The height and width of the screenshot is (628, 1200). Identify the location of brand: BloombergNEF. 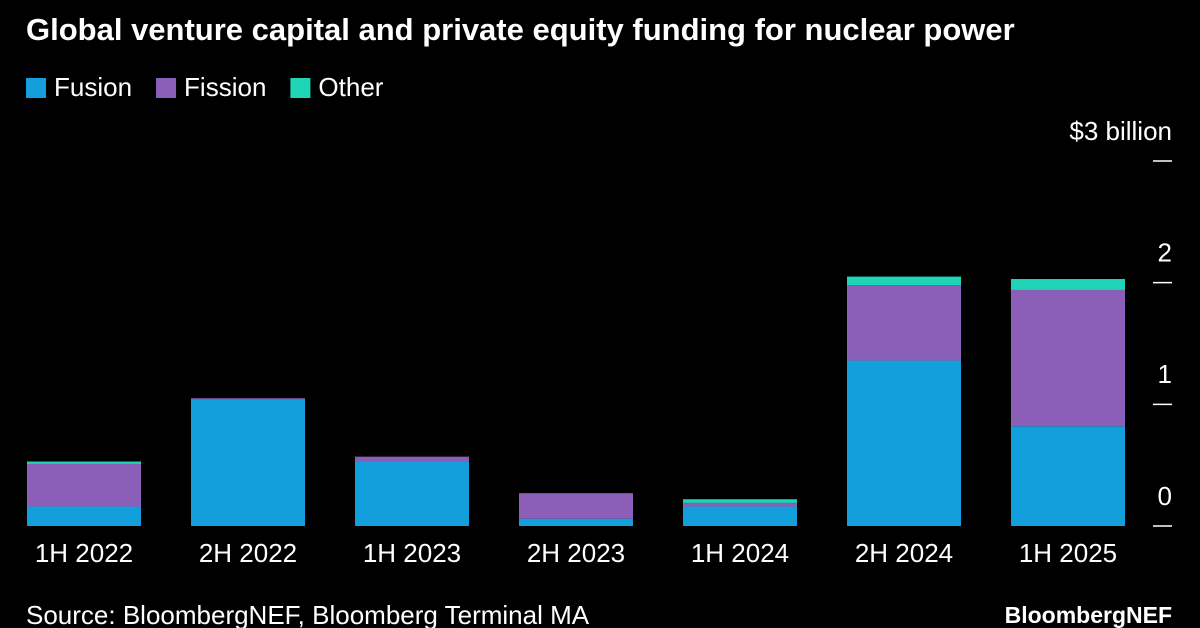
(1088, 615).